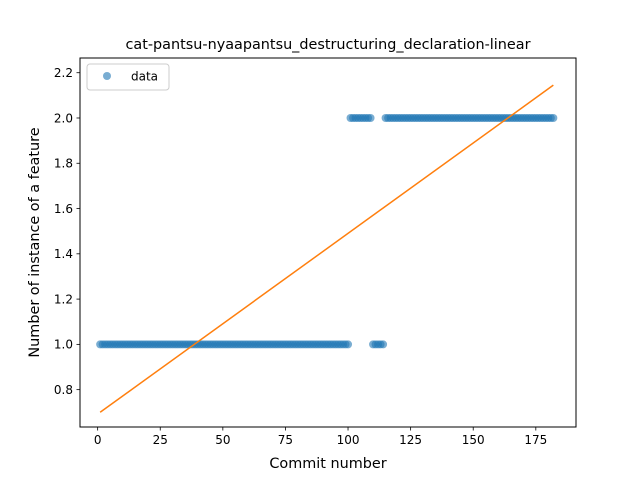 This screenshot has height=480, width=640. What do you see at coordinates (348, 440) in the screenshot?
I see `x-tick-label: 100` at bounding box center [348, 440].